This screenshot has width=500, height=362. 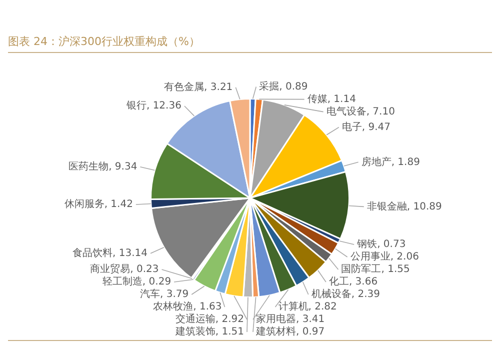 I want to click on slice-label: 公用事业, so click(x=370, y=256).